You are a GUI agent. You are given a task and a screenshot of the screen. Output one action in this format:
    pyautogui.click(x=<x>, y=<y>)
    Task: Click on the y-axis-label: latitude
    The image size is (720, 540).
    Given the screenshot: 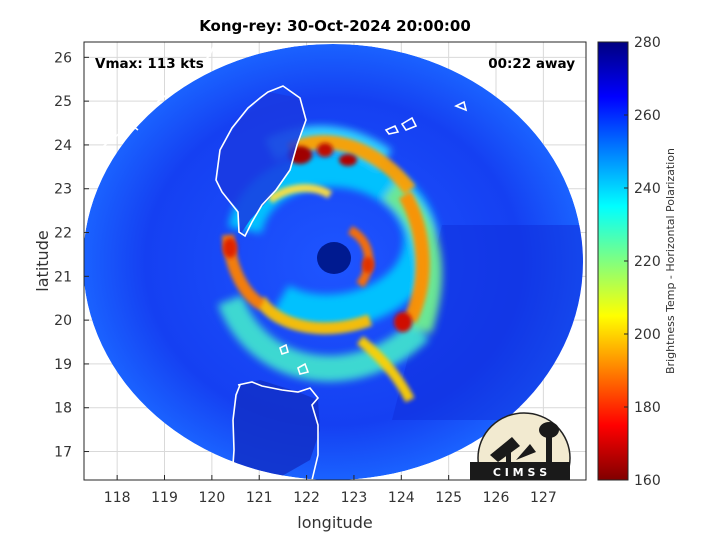 What is the action you would take?
    pyautogui.click(x=42, y=260)
    